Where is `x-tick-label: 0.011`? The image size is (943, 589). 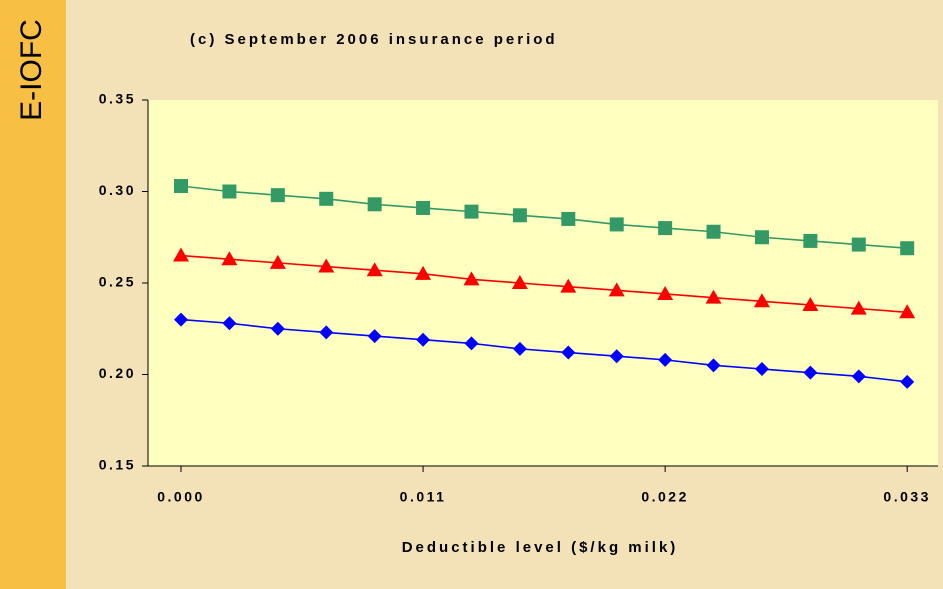 x-tick-label: 0.011 is located at coordinates (423, 497).